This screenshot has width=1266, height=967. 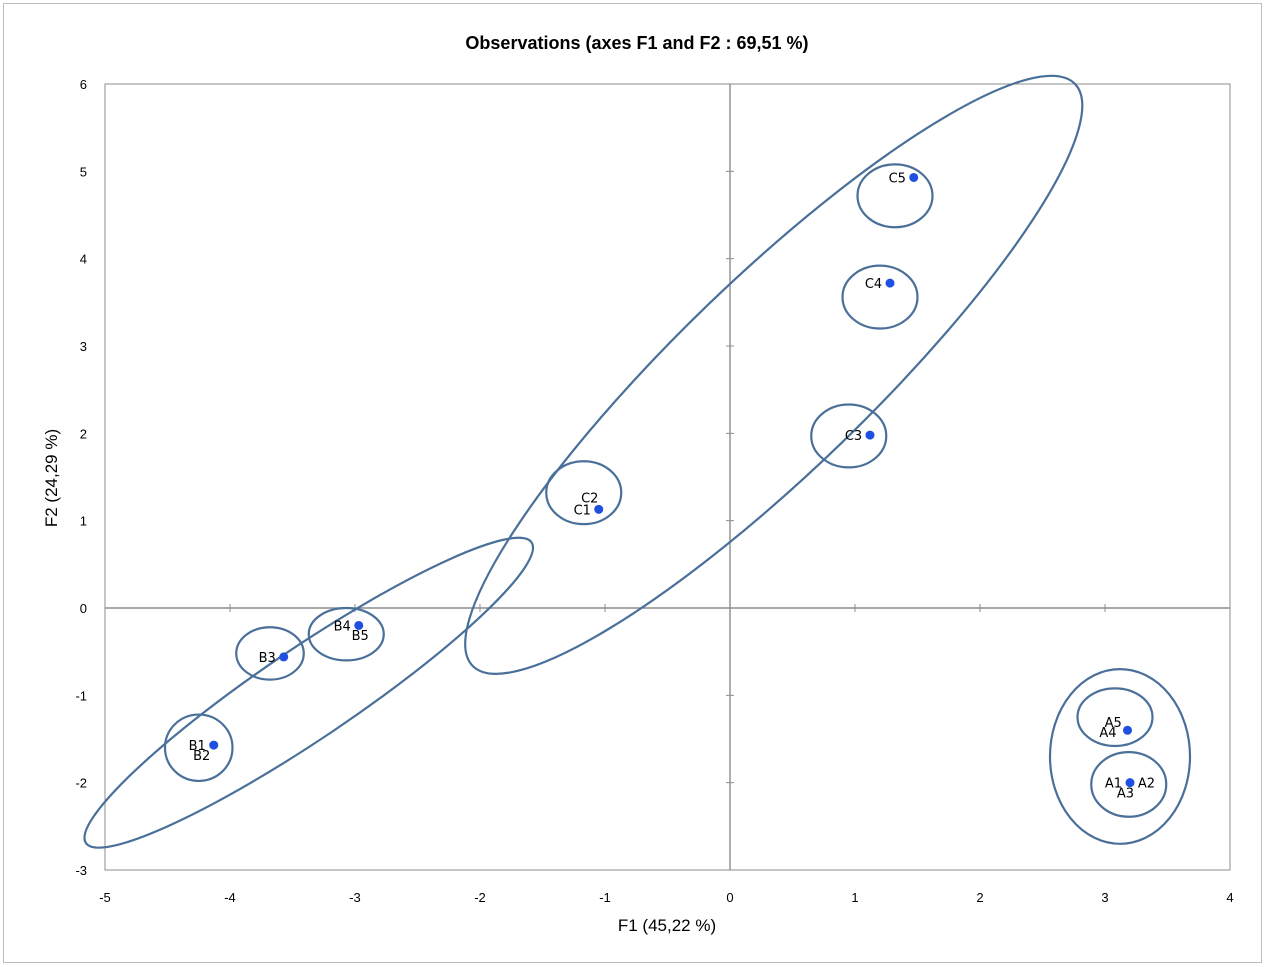 I want to click on x-tick-label: 1, so click(x=854, y=897).